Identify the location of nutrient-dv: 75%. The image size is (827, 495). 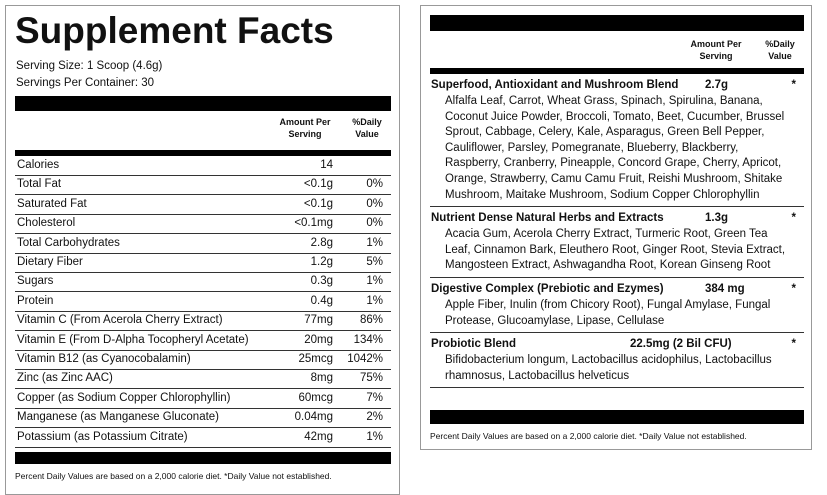
(371, 378).